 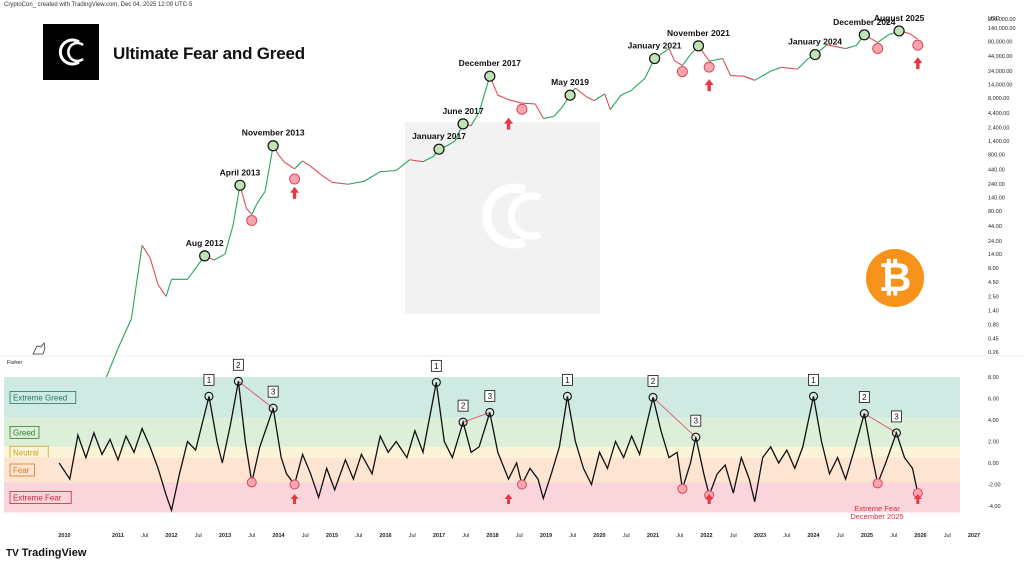 I want to click on tradingview-footer-label: TradingView, so click(x=54, y=553).